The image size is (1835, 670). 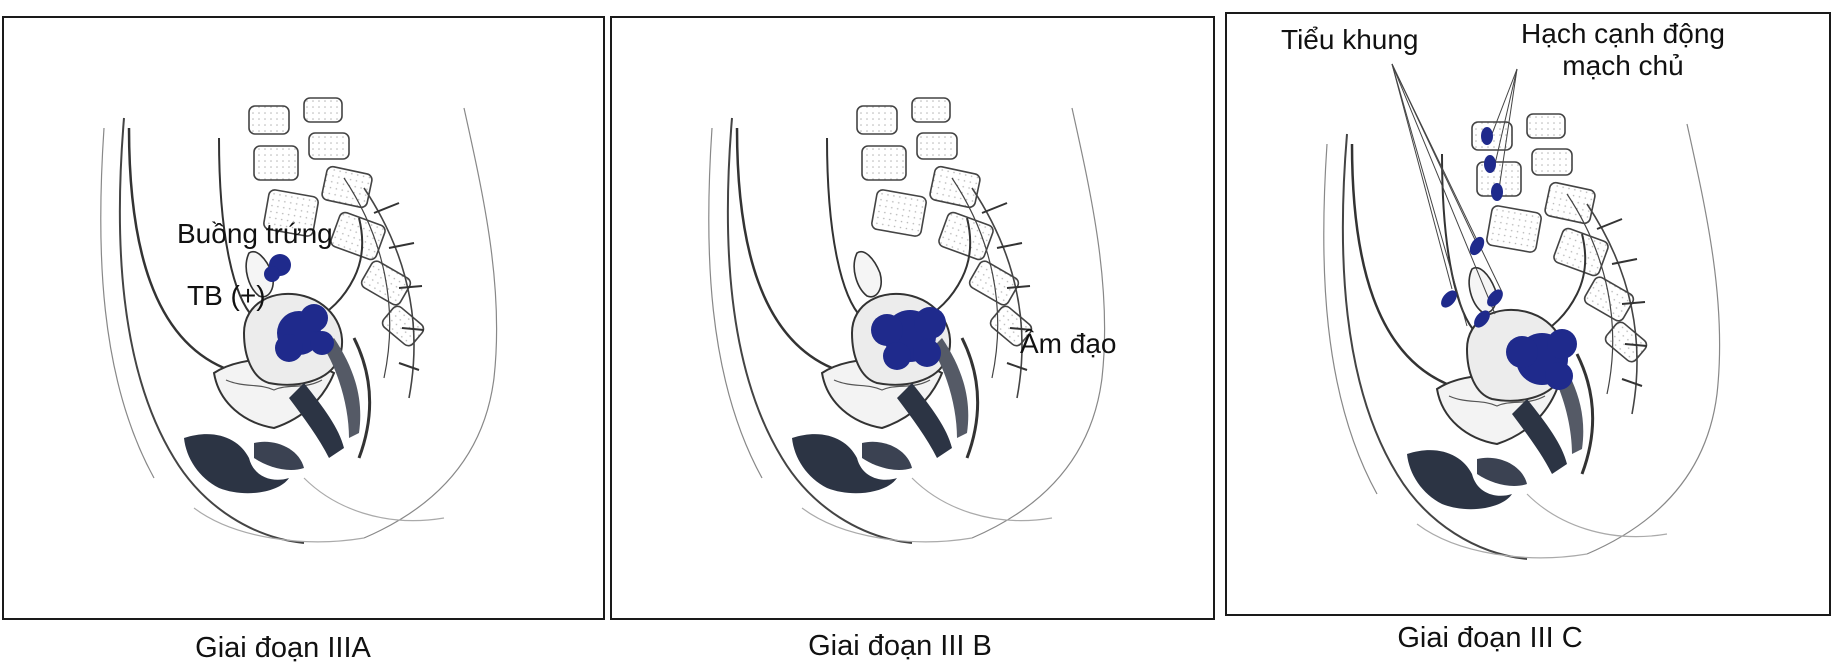 What do you see at coordinates (1472, 282) in the screenshot?
I see `pelvic-lymph-nodes` at bounding box center [1472, 282].